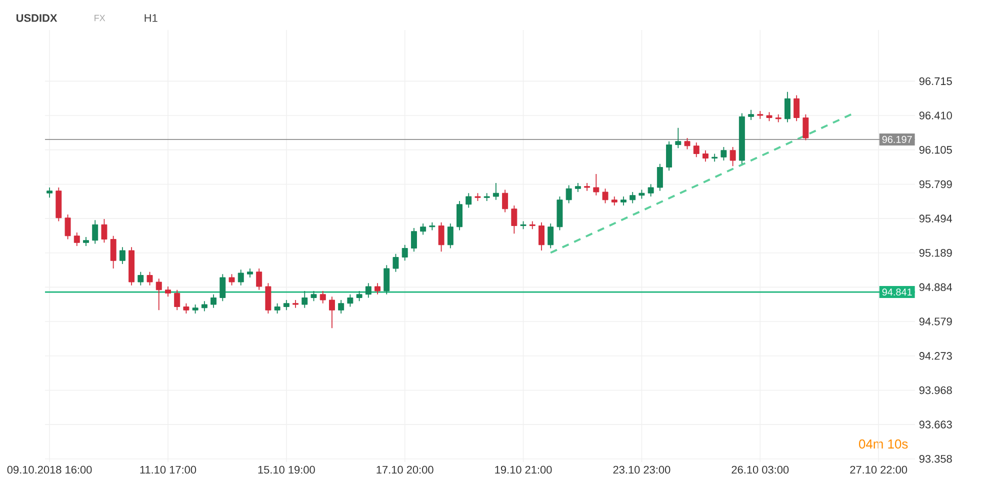 The height and width of the screenshot is (492, 991). I want to click on x-tick-label: 27.10 22:00, so click(879, 470).